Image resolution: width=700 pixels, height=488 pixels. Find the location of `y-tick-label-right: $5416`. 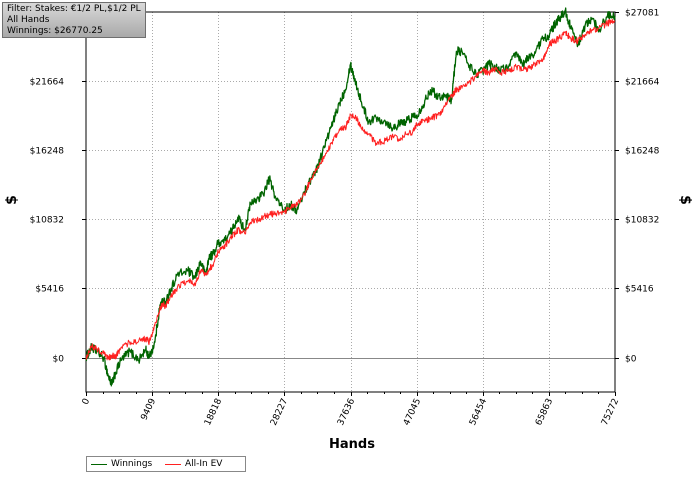

y-tick-label-right: $5416 is located at coordinates (639, 290).